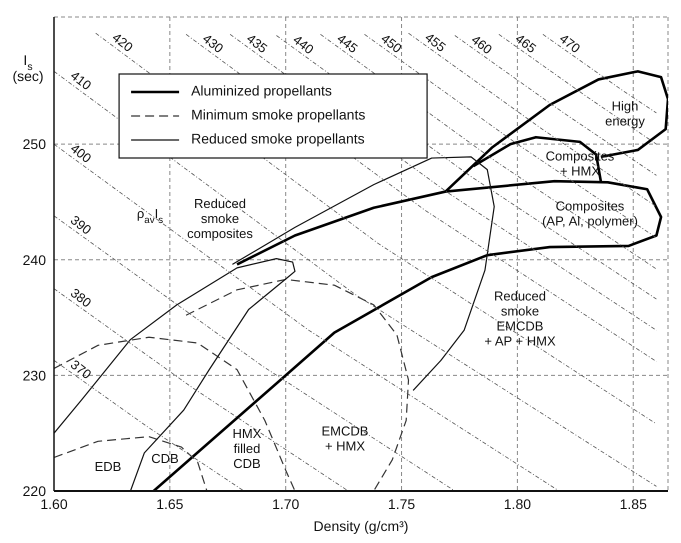  What do you see at coordinates (570, 43) in the screenshot?
I see `text: 470` at bounding box center [570, 43].